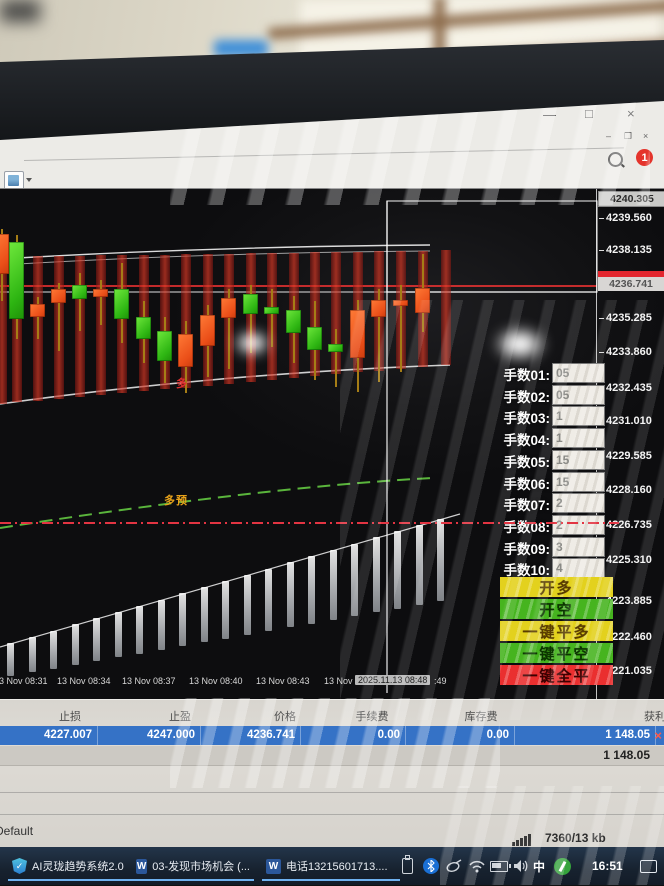 The height and width of the screenshot is (886, 664). Describe the element at coordinates (526, 484) in the screenshot. I see `lot-label: 手数06:` at that location.